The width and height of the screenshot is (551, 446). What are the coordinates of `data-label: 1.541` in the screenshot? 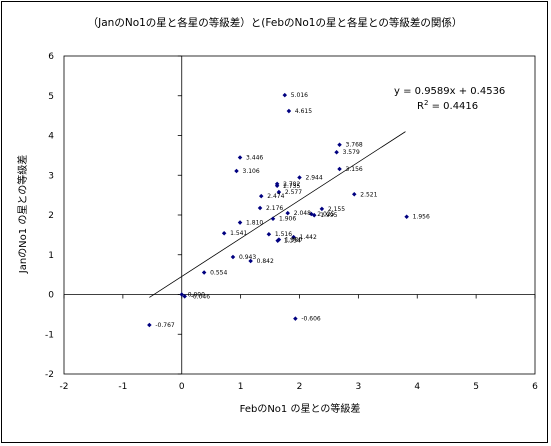 It's located at (238, 233).